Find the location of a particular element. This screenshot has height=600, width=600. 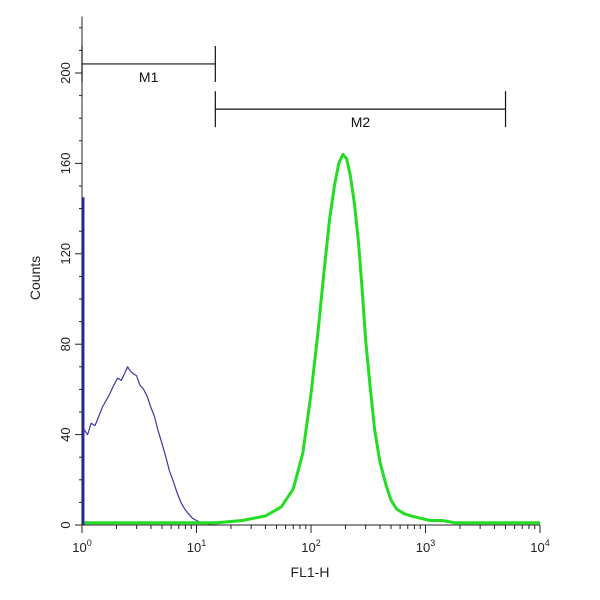

y-axis-title: Counts is located at coordinates (35, 278).